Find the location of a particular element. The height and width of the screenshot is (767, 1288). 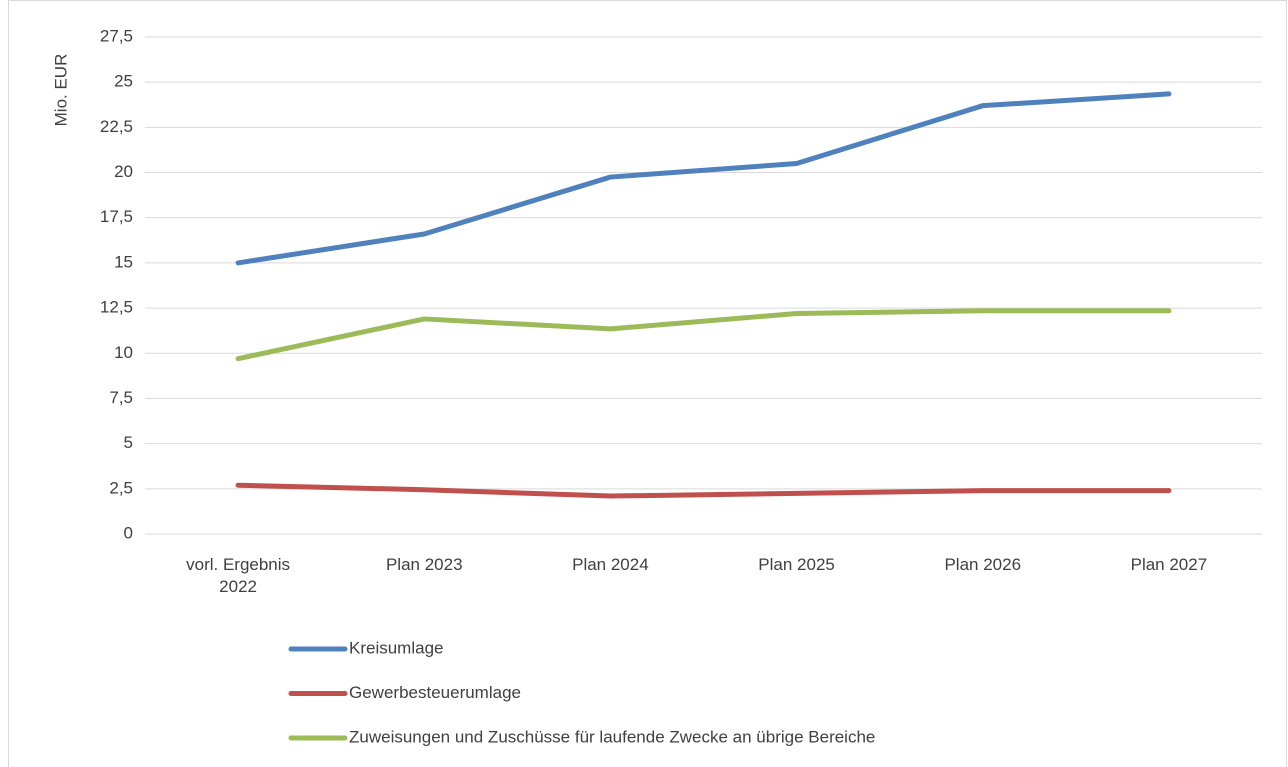

x-tick-label: Plan 2024 is located at coordinates (610, 564).